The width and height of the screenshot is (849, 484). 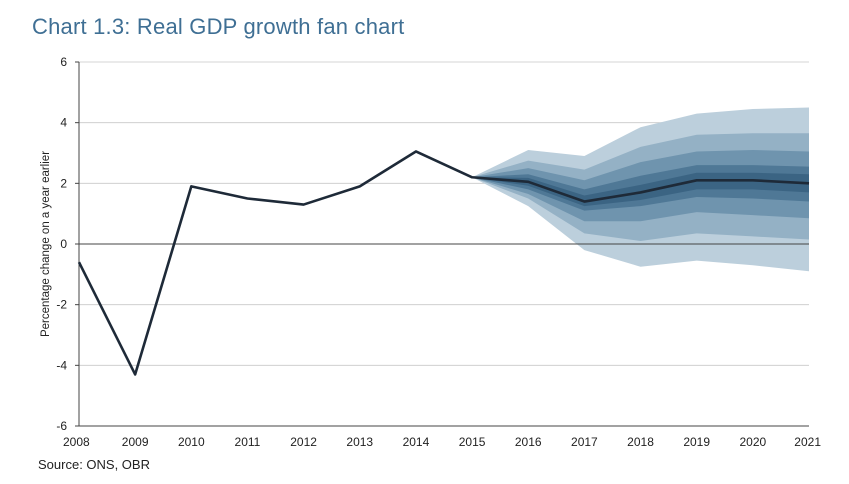 What do you see at coordinates (191, 442) in the screenshot?
I see `x-tick-label-2: 2010` at bounding box center [191, 442].